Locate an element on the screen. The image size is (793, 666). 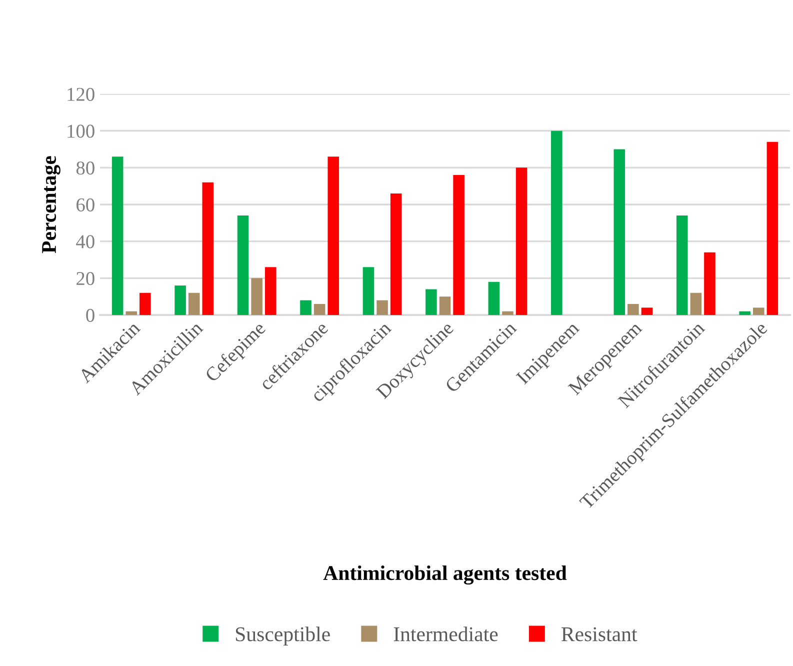
y-axis-title: Percentage is located at coordinates (51, 205).